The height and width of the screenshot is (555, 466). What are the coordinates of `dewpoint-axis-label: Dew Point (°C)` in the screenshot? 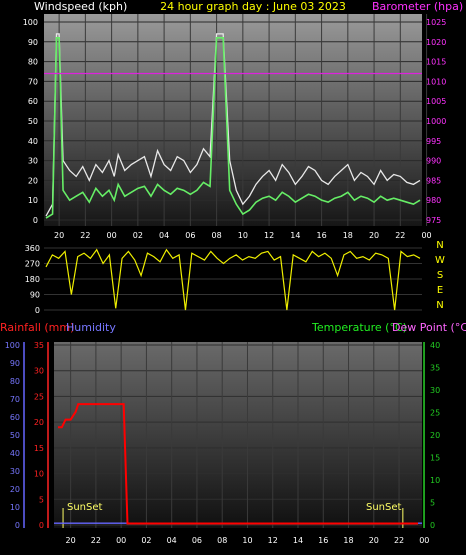 It's located at (429, 327).